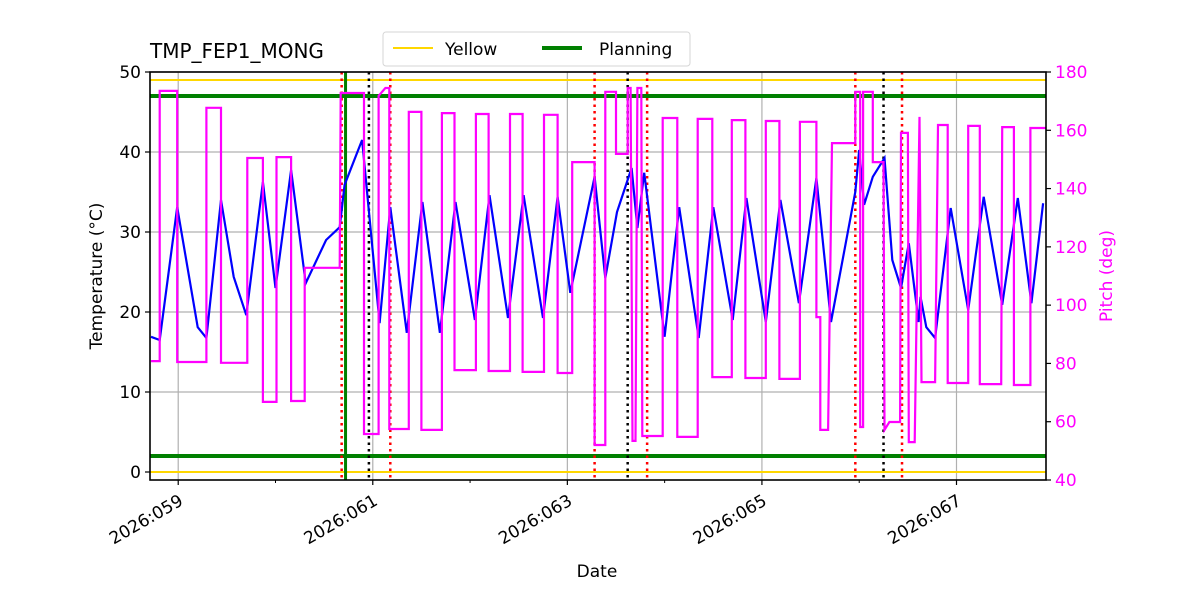 The image size is (1200, 604). Describe the element at coordinates (1071, 190) in the screenshot. I see `y2-tick-label: 140` at that location.